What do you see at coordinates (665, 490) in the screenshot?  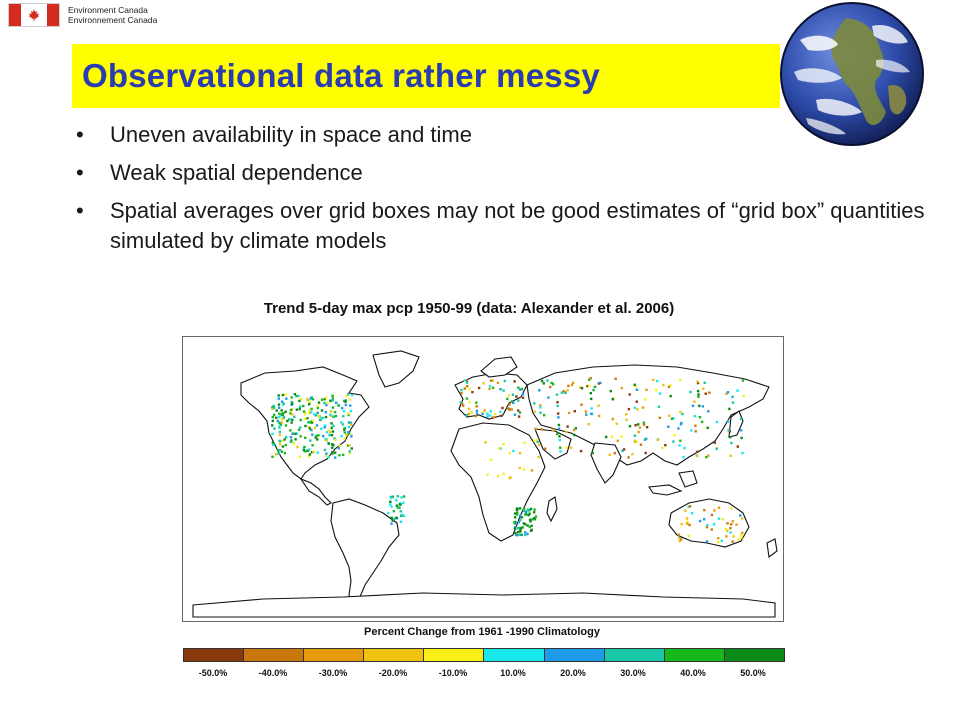 I see `indonesia-outline` at bounding box center [665, 490].